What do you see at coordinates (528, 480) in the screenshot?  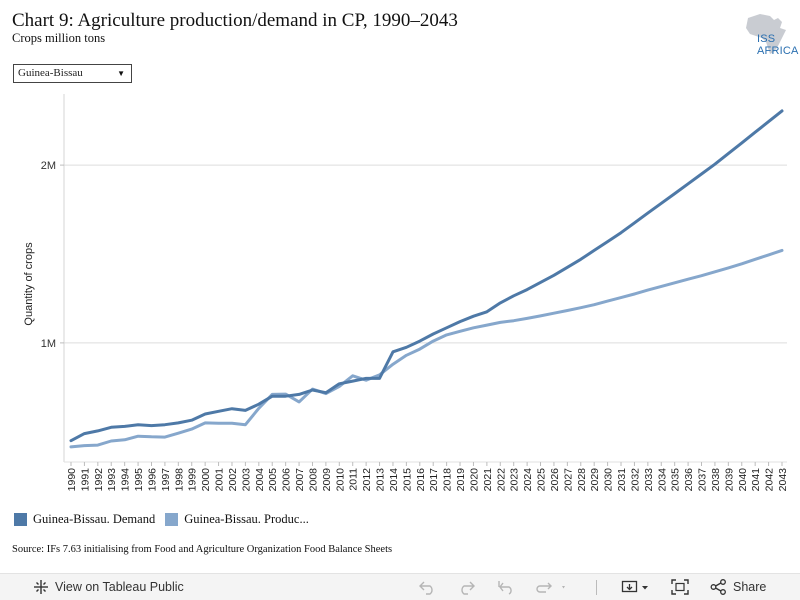 I see `x-tick-label: 2024` at bounding box center [528, 480].